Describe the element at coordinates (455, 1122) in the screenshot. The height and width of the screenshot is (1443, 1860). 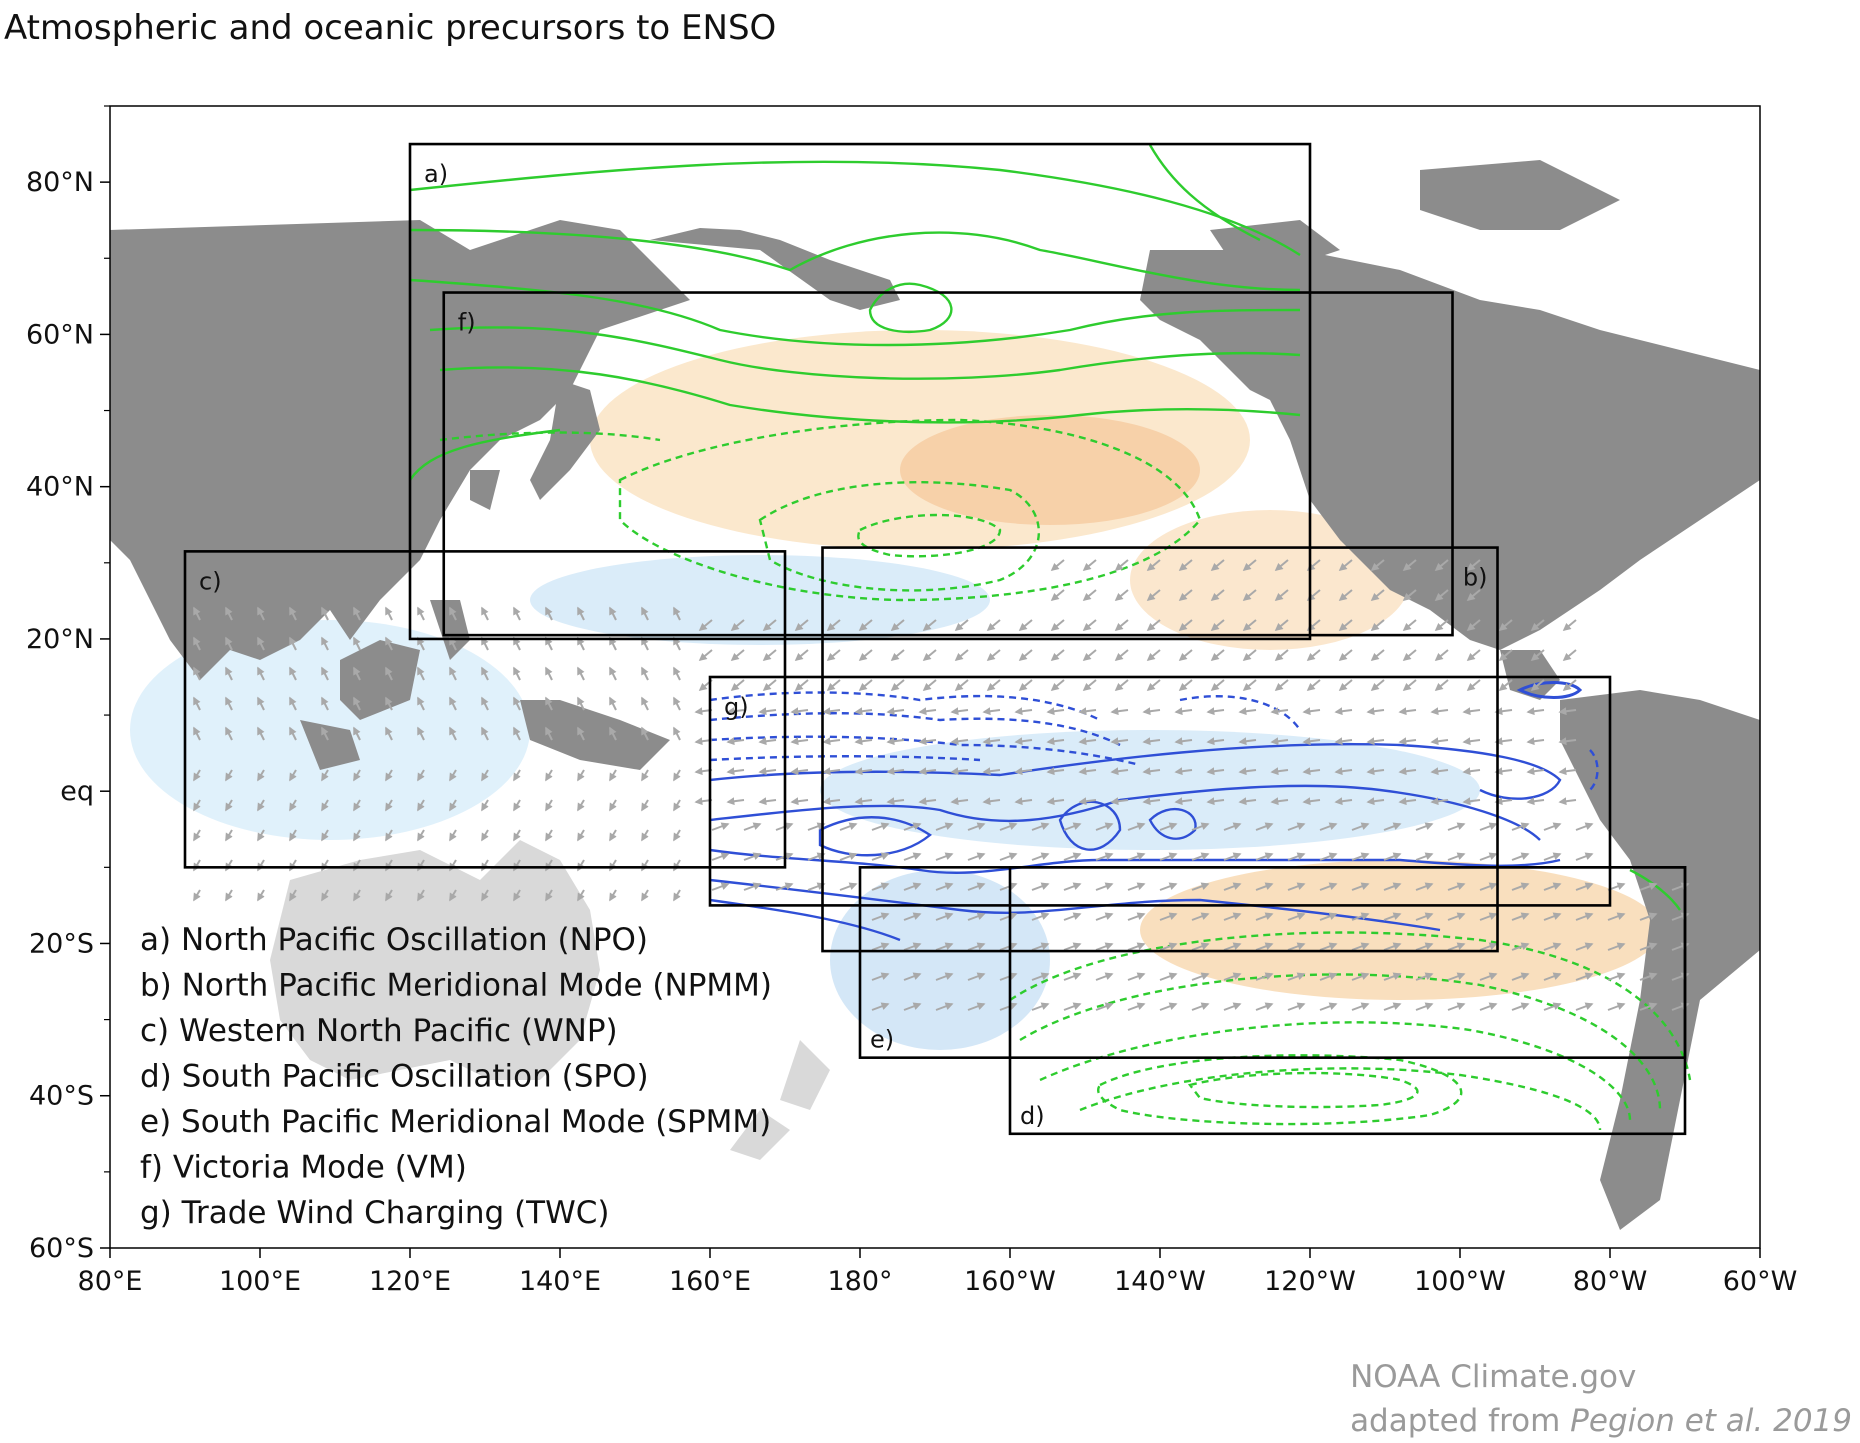
I see `legend-item-4: e) South Pacific Meridional Mode (SPMM)` at that location.